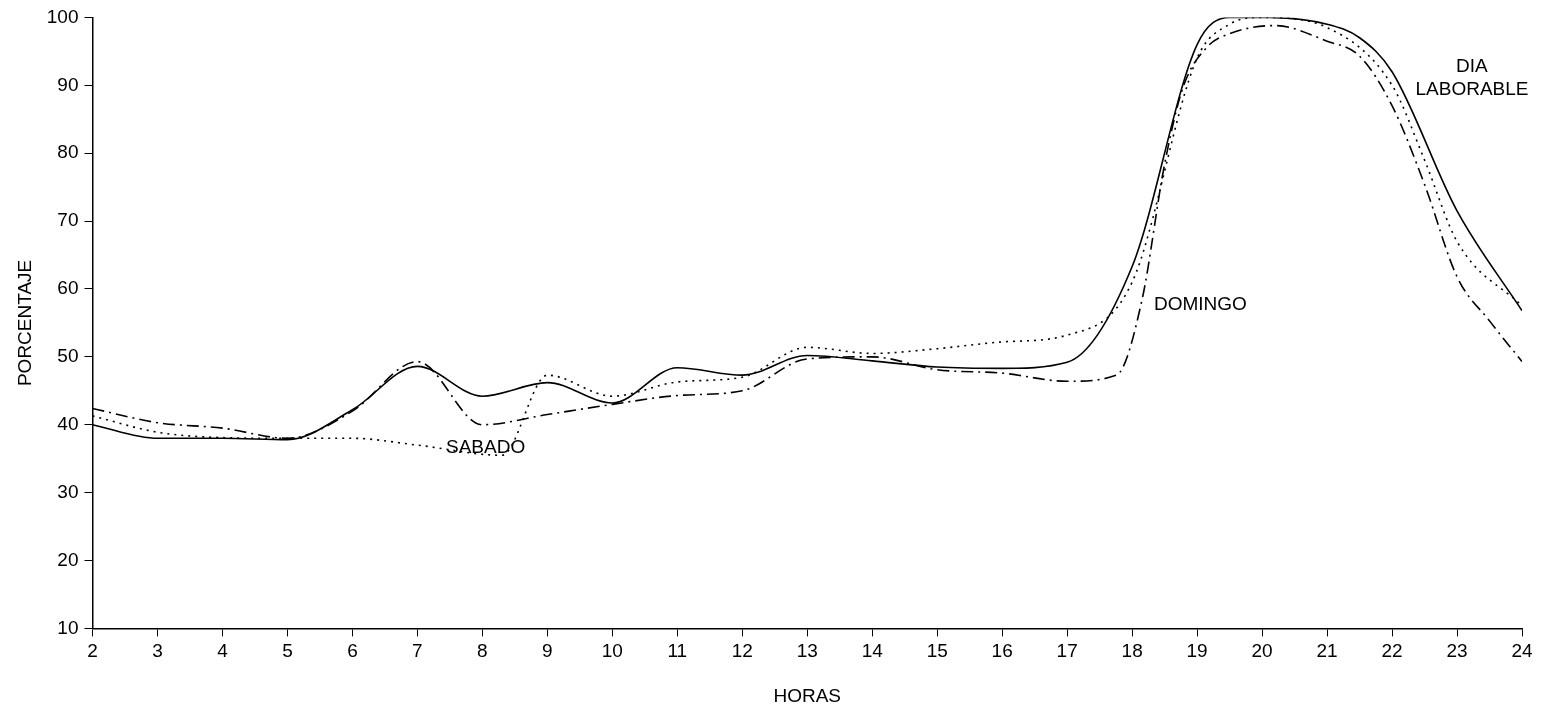 The height and width of the screenshot is (722, 1552). What do you see at coordinates (612, 651) in the screenshot?
I see `x-tick-label: 10` at bounding box center [612, 651].